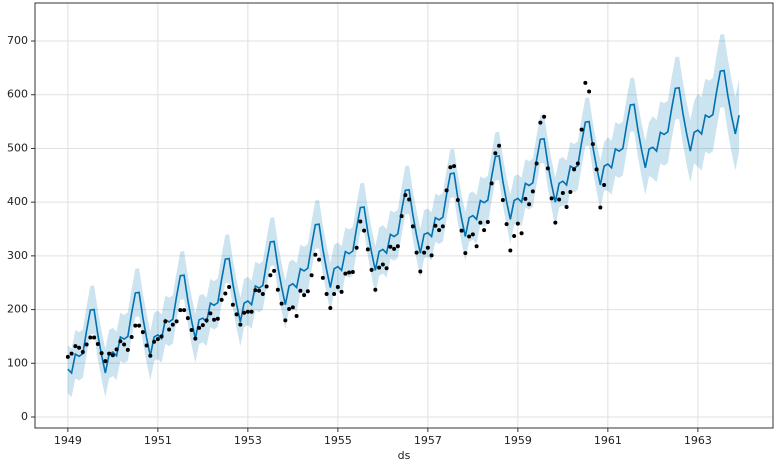 The width and height of the screenshot is (775, 463). Describe the element at coordinates (158, 440) in the screenshot. I see `x-tick-label: 1951` at that location.